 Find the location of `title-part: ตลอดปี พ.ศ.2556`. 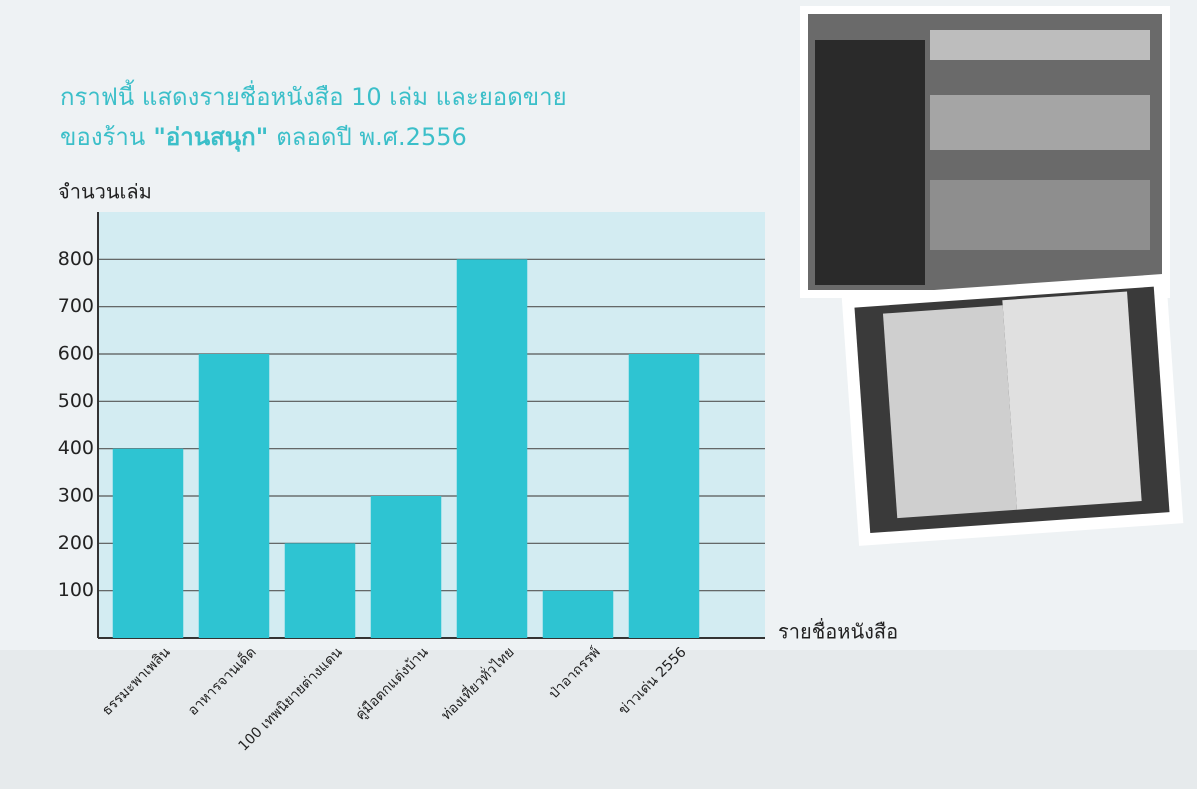

title-part: ตลอดปี พ.ศ.2556 is located at coordinates (371, 137).